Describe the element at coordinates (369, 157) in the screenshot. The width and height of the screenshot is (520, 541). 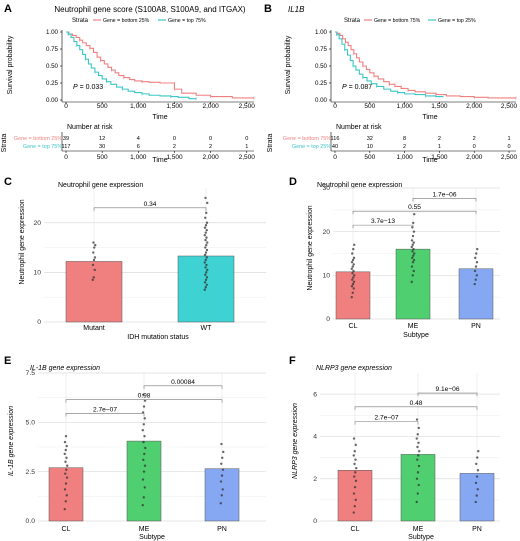
I see `risk-x-tick-label: 500` at that location.